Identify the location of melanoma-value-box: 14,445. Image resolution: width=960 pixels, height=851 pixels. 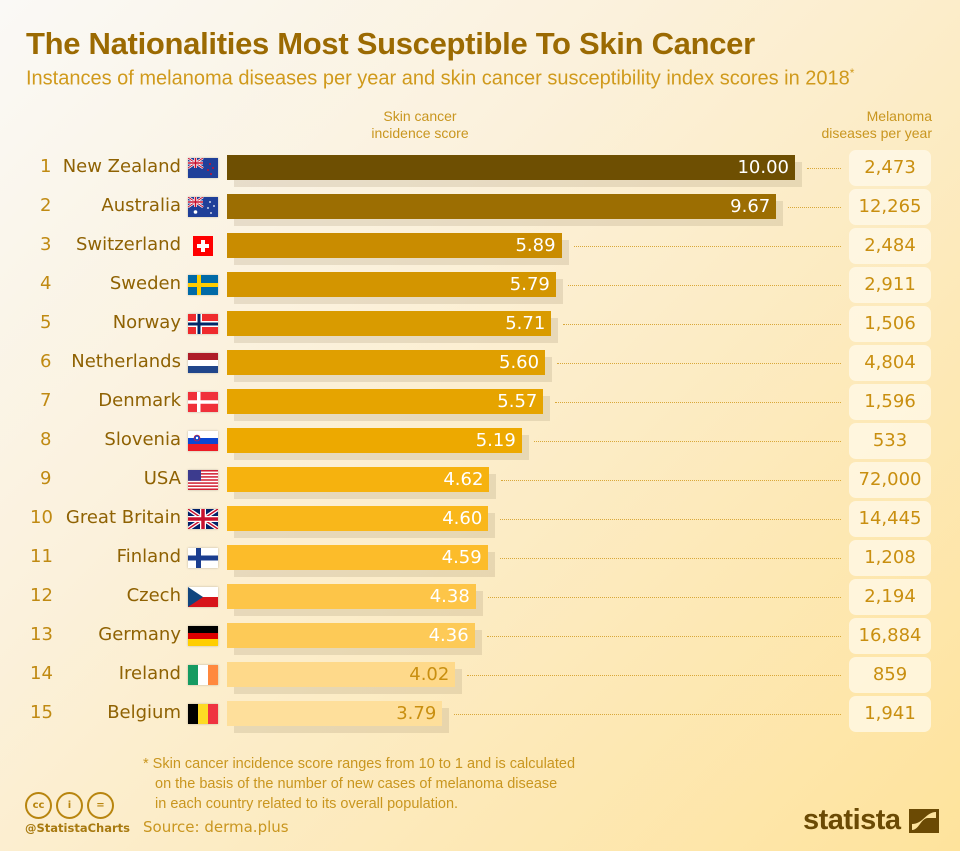
(890, 519).